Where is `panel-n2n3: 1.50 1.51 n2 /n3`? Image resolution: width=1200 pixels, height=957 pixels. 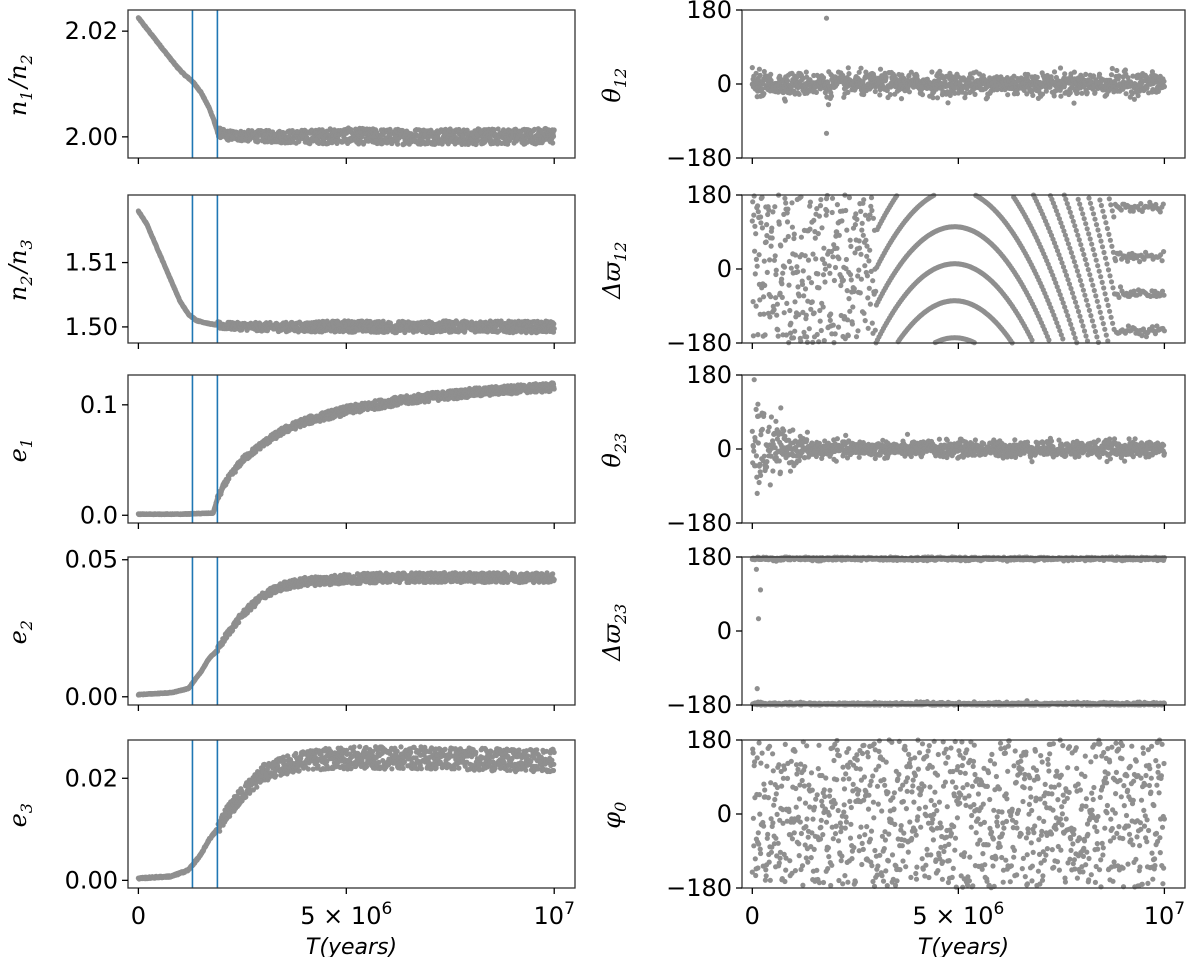
panel-n2n3: 1.50 1.51 n2 /n3 is located at coordinates (290, 271).